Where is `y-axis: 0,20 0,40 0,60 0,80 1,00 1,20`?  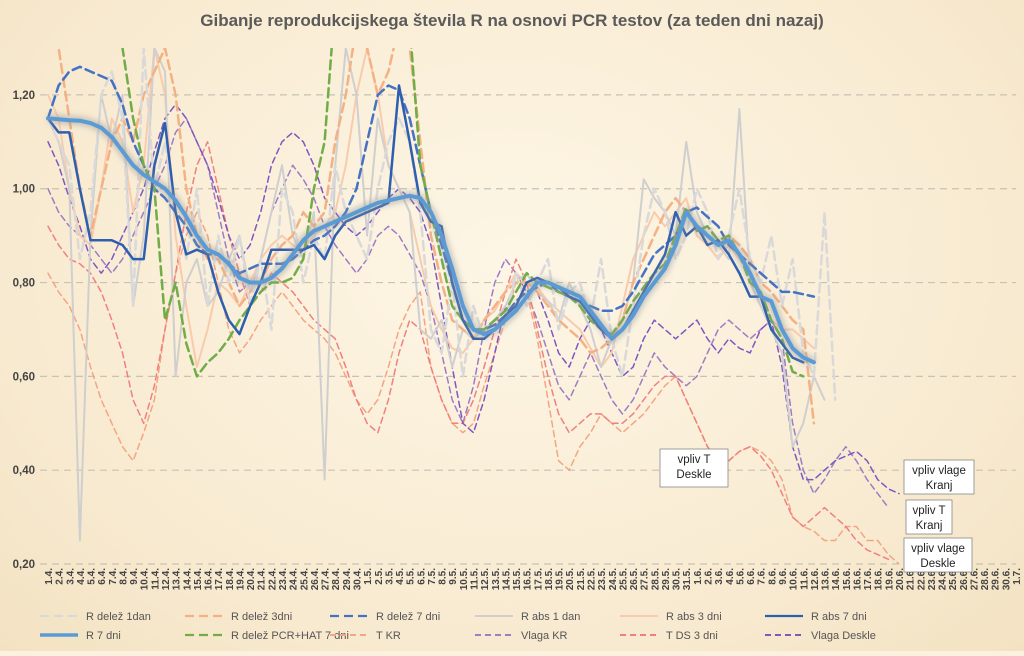
y-axis: 0,20 0,40 0,60 0,80 1,00 1,20 is located at coordinates (24, 330).